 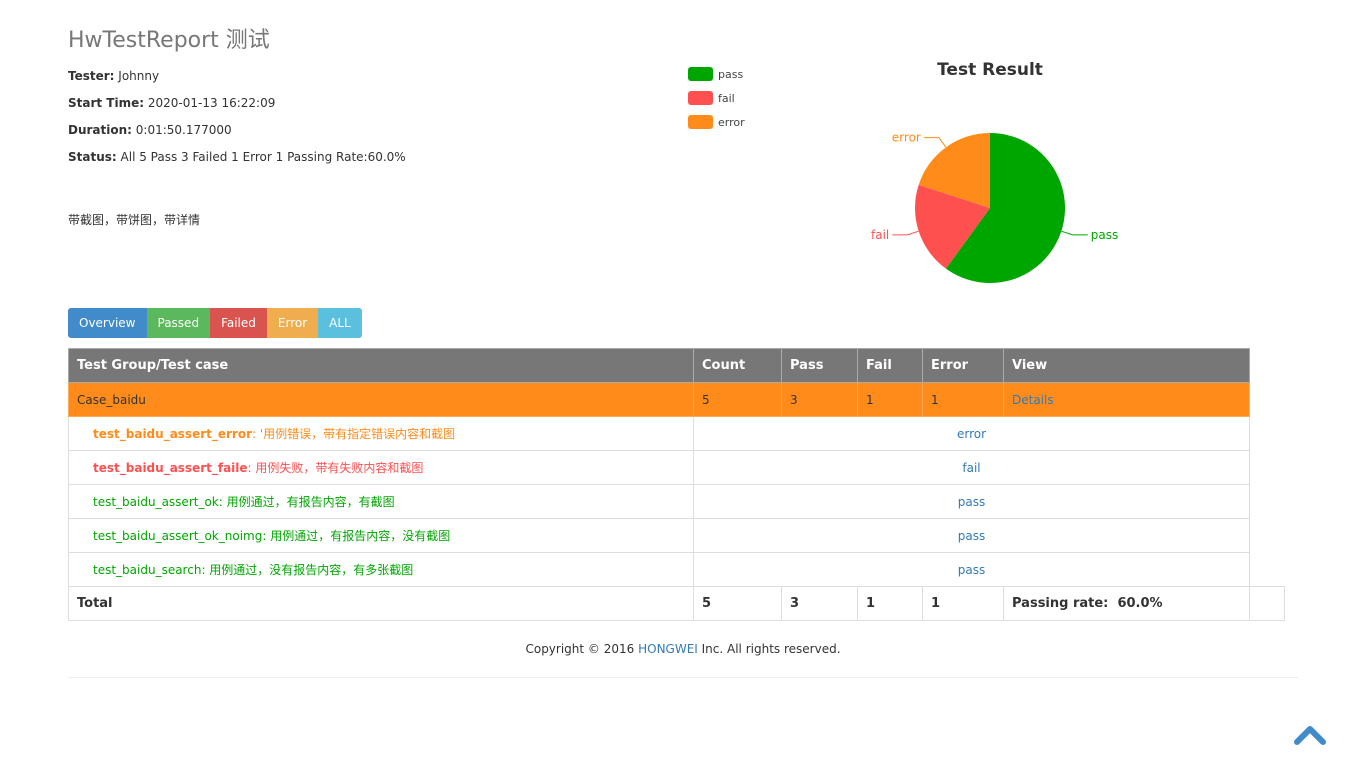 I want to click on group-row: Case_baidu 5 3 1 1 Details, so click(x=676, y=399).